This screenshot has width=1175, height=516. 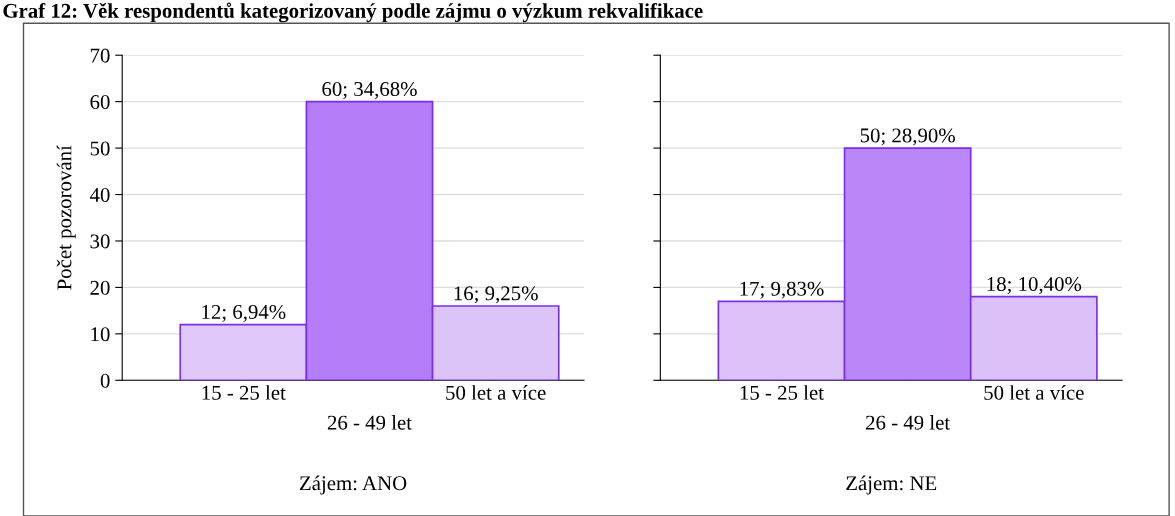 What do you see at coordinates (782, 290) in the screenshot?
I see `data-label: 17; 9,83%` at bounding box center [782, 290].